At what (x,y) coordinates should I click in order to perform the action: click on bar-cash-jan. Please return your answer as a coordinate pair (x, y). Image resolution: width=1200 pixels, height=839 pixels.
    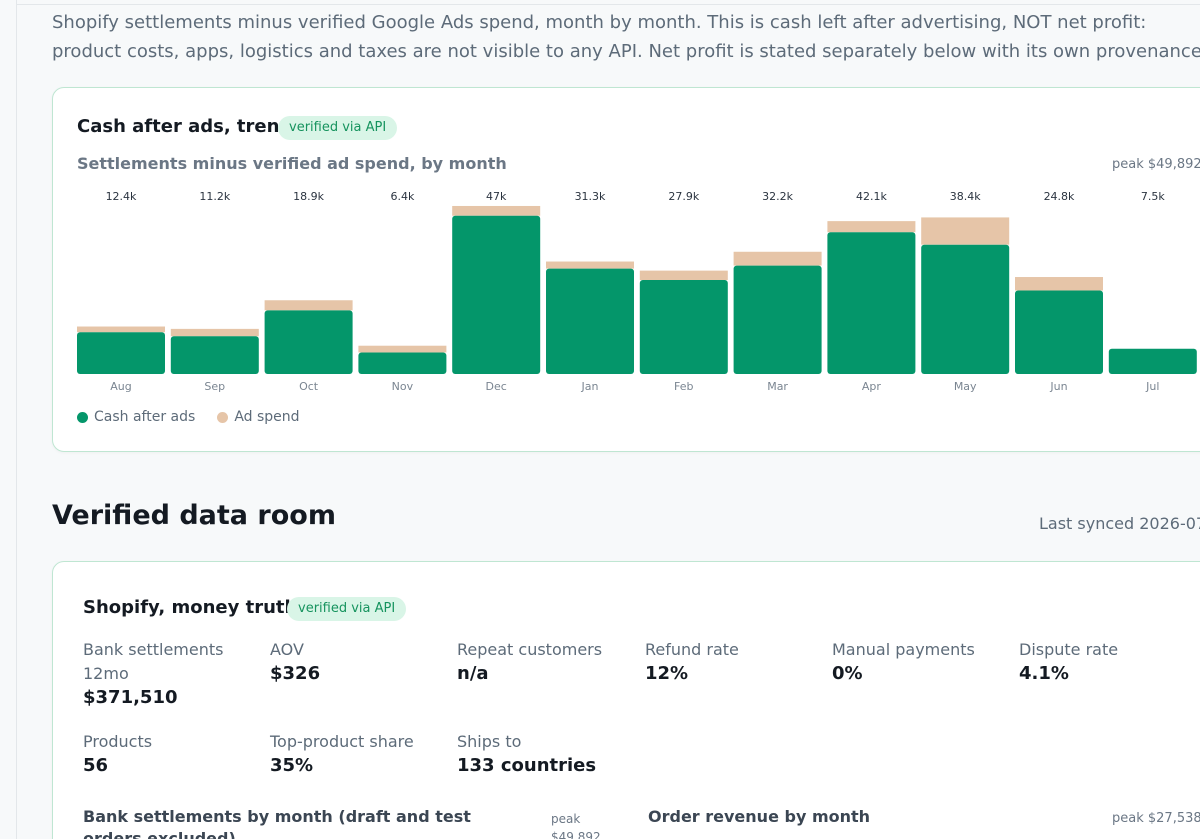
    Looking at the image, I should click on (590, 321).